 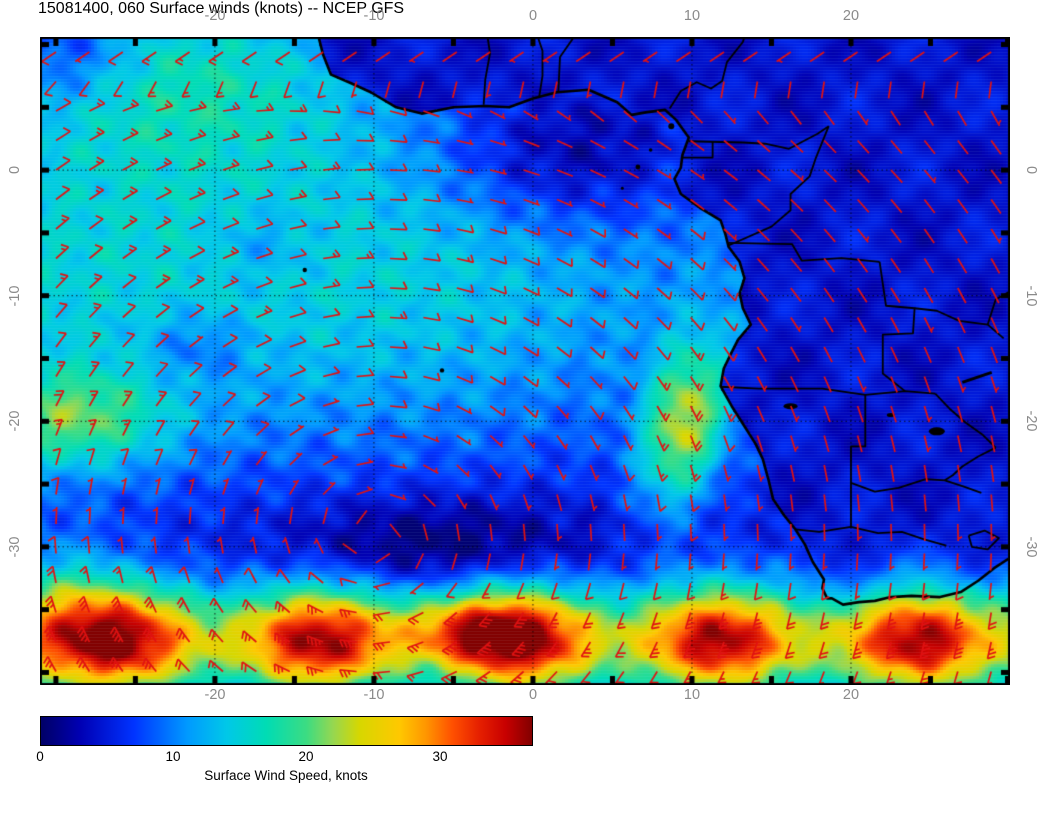 I want to click on right-axis-tick: -30, so click(x=1031, y=547).